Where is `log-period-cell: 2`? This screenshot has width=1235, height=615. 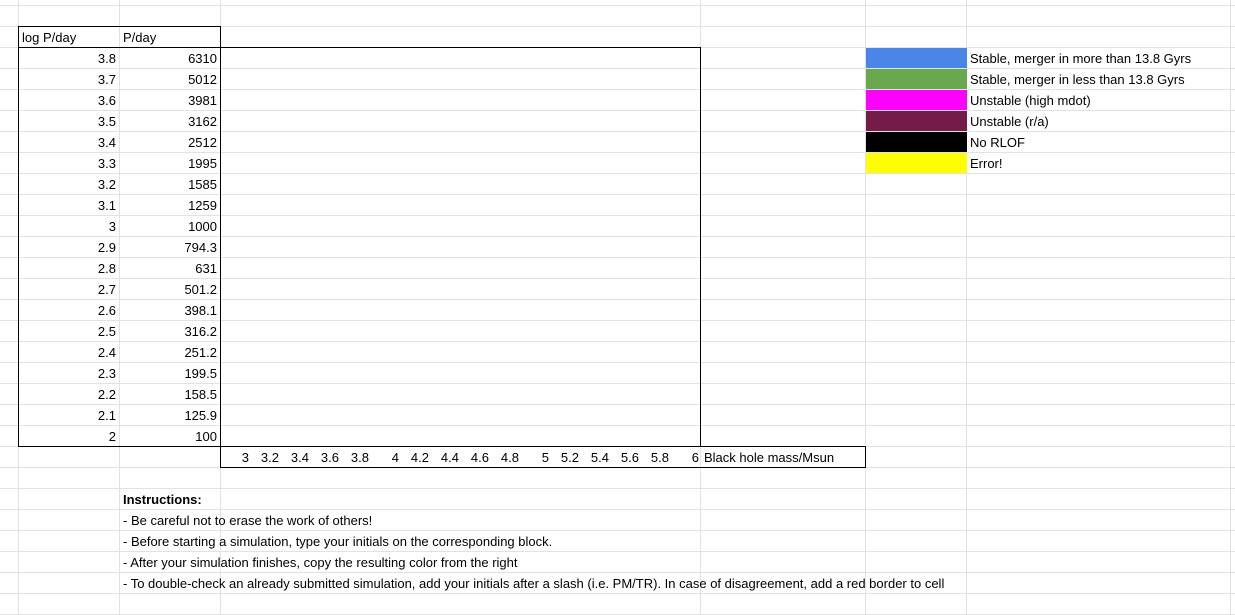 log-period-cell: 2 is located at coordinates (112, 436).